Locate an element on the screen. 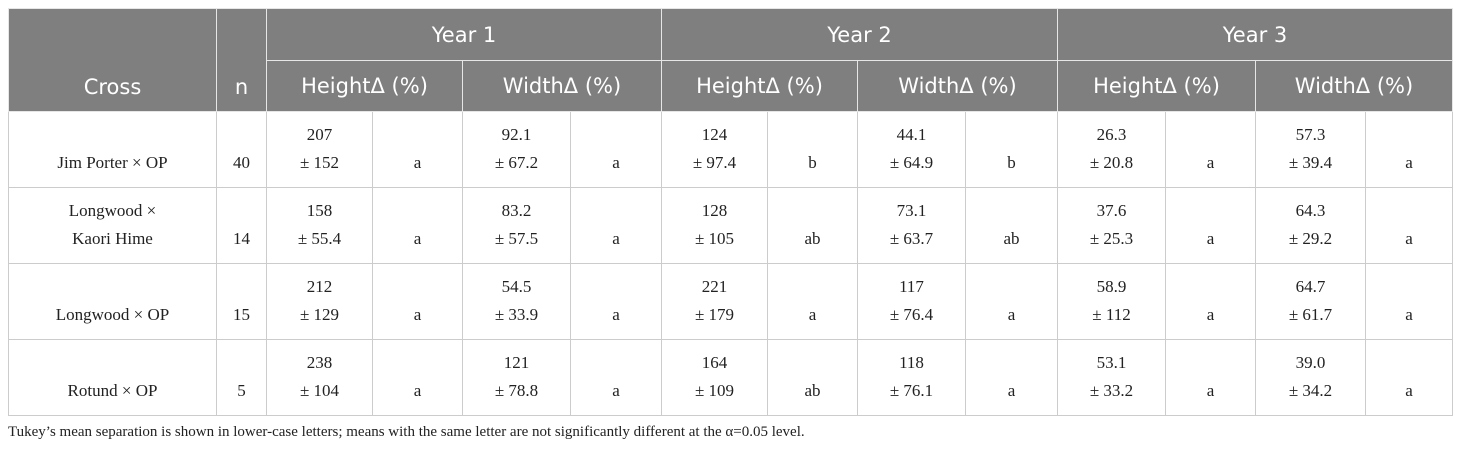  sd: ± 76.1 is located at coordinates (911, 390).